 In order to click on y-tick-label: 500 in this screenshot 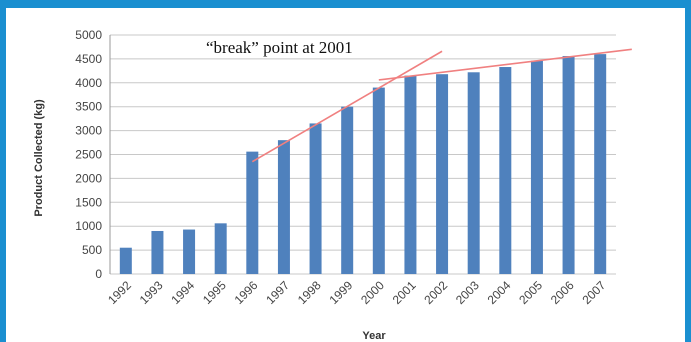, I will do `click(92, 250)`.